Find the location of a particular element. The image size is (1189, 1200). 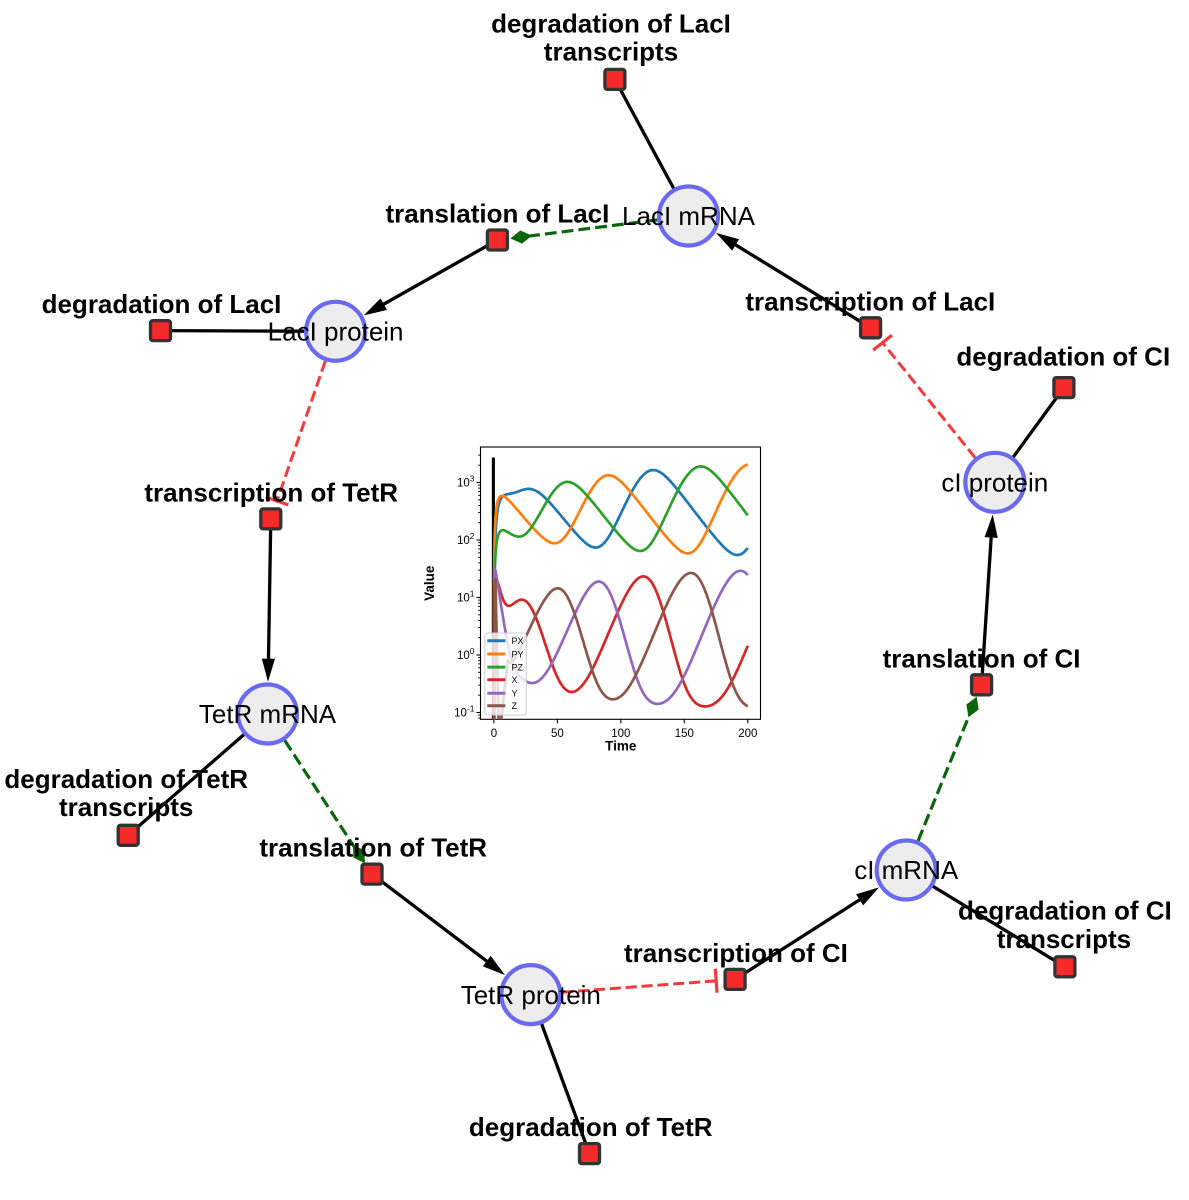

svg-text: PY is located at coordinates (518, 654).